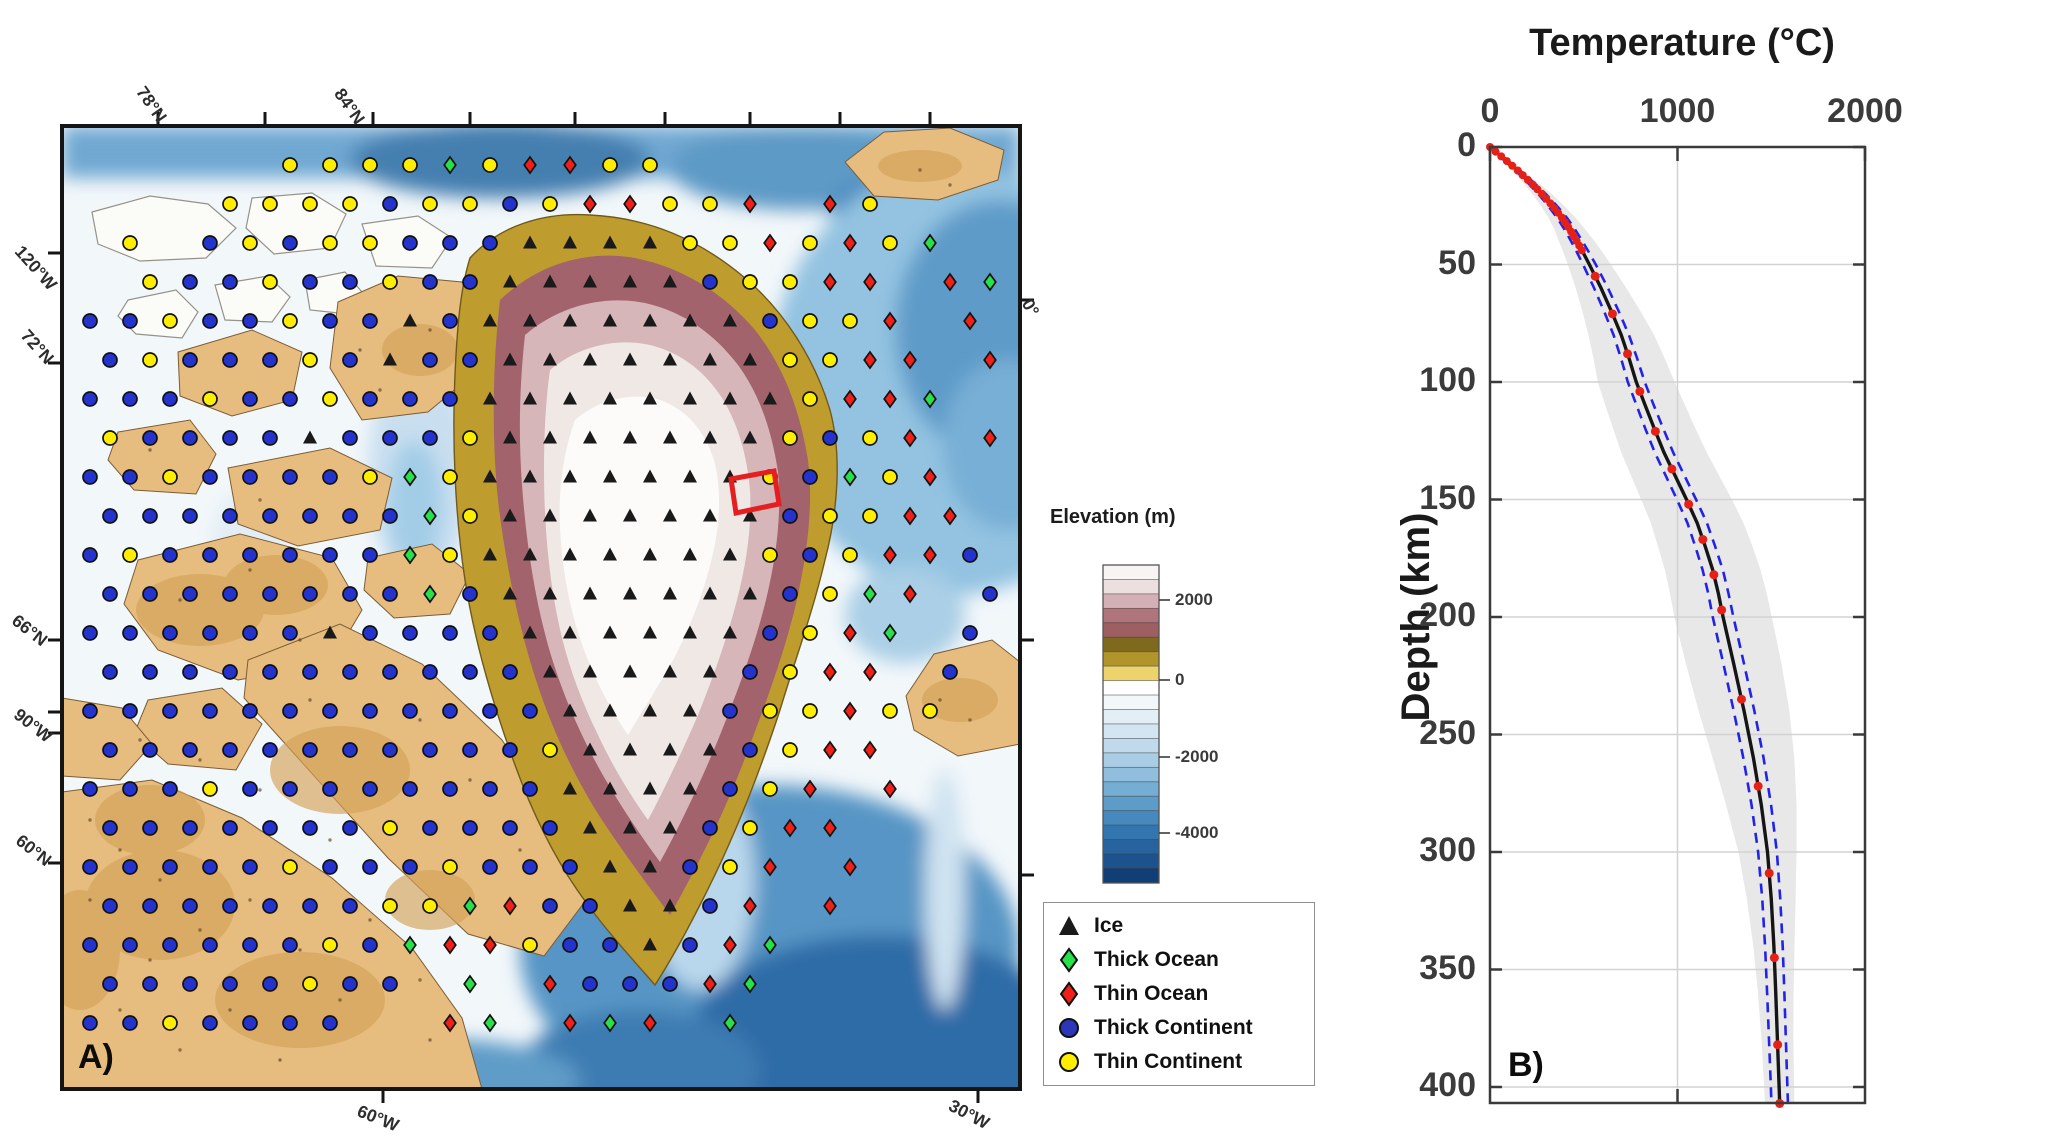 The image size is (2071, 1137). Describe the element at coordinates (1168, 1061) in the screenshot. I see `legend-item-label: Thin Continent` at that location.